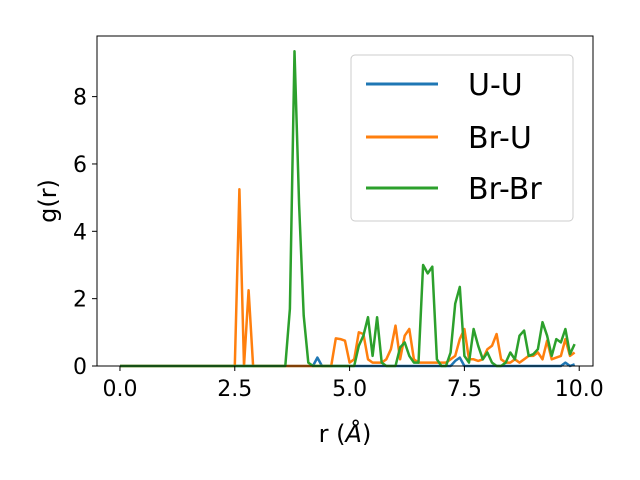 This screenshot has height=480, width=640. What do you see at coordinates (345, 433) in the screenshot?
I see `x-axis-label: r (Å)` at bounding box center [345, 433].